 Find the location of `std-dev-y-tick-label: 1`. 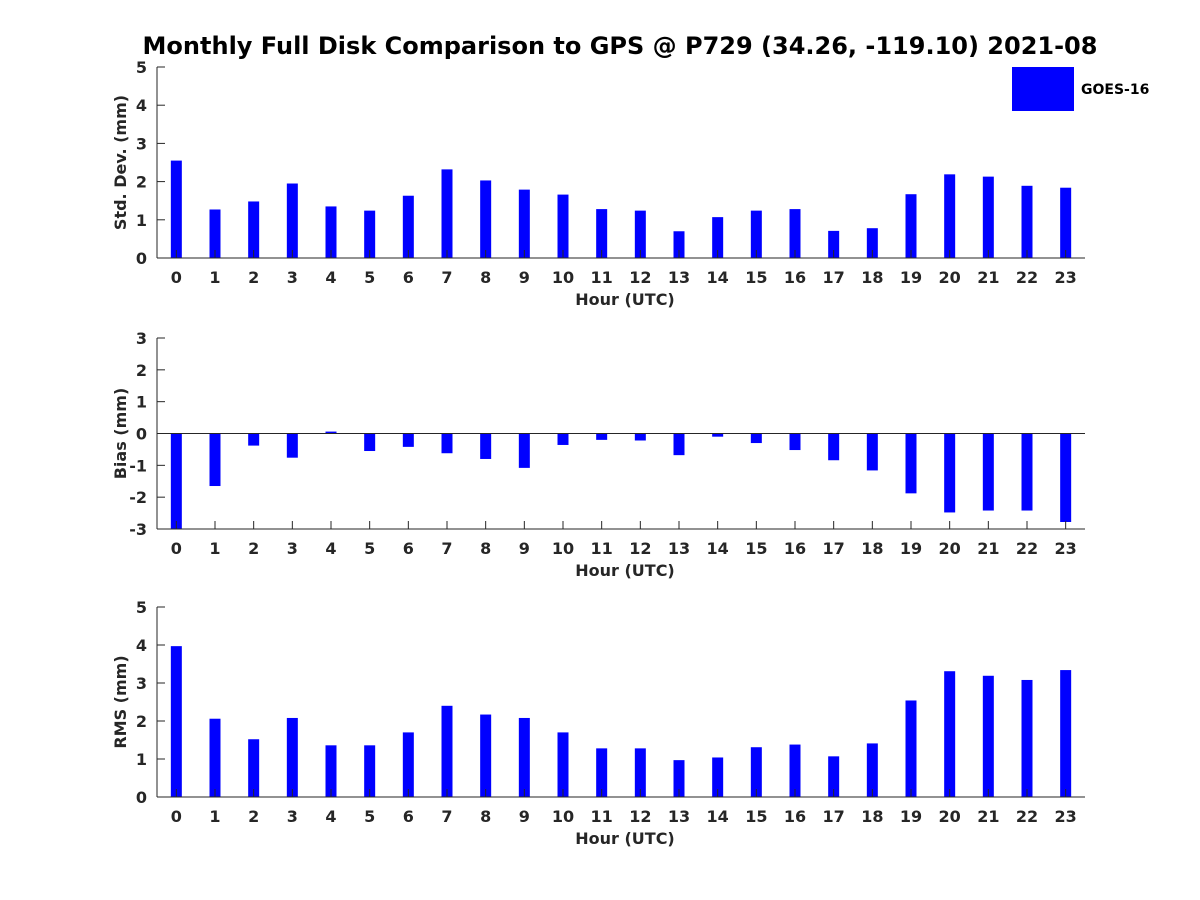

std-dev-y-tick-label: 1 is located at coordinates (141, 220).